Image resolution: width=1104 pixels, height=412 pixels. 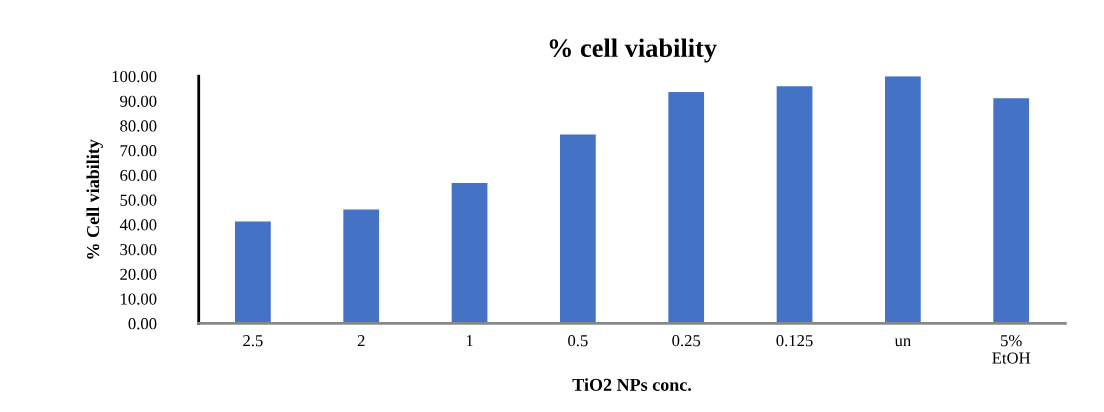 I want to click on y-tick-label: 10.00, so click(x=139, y=299).